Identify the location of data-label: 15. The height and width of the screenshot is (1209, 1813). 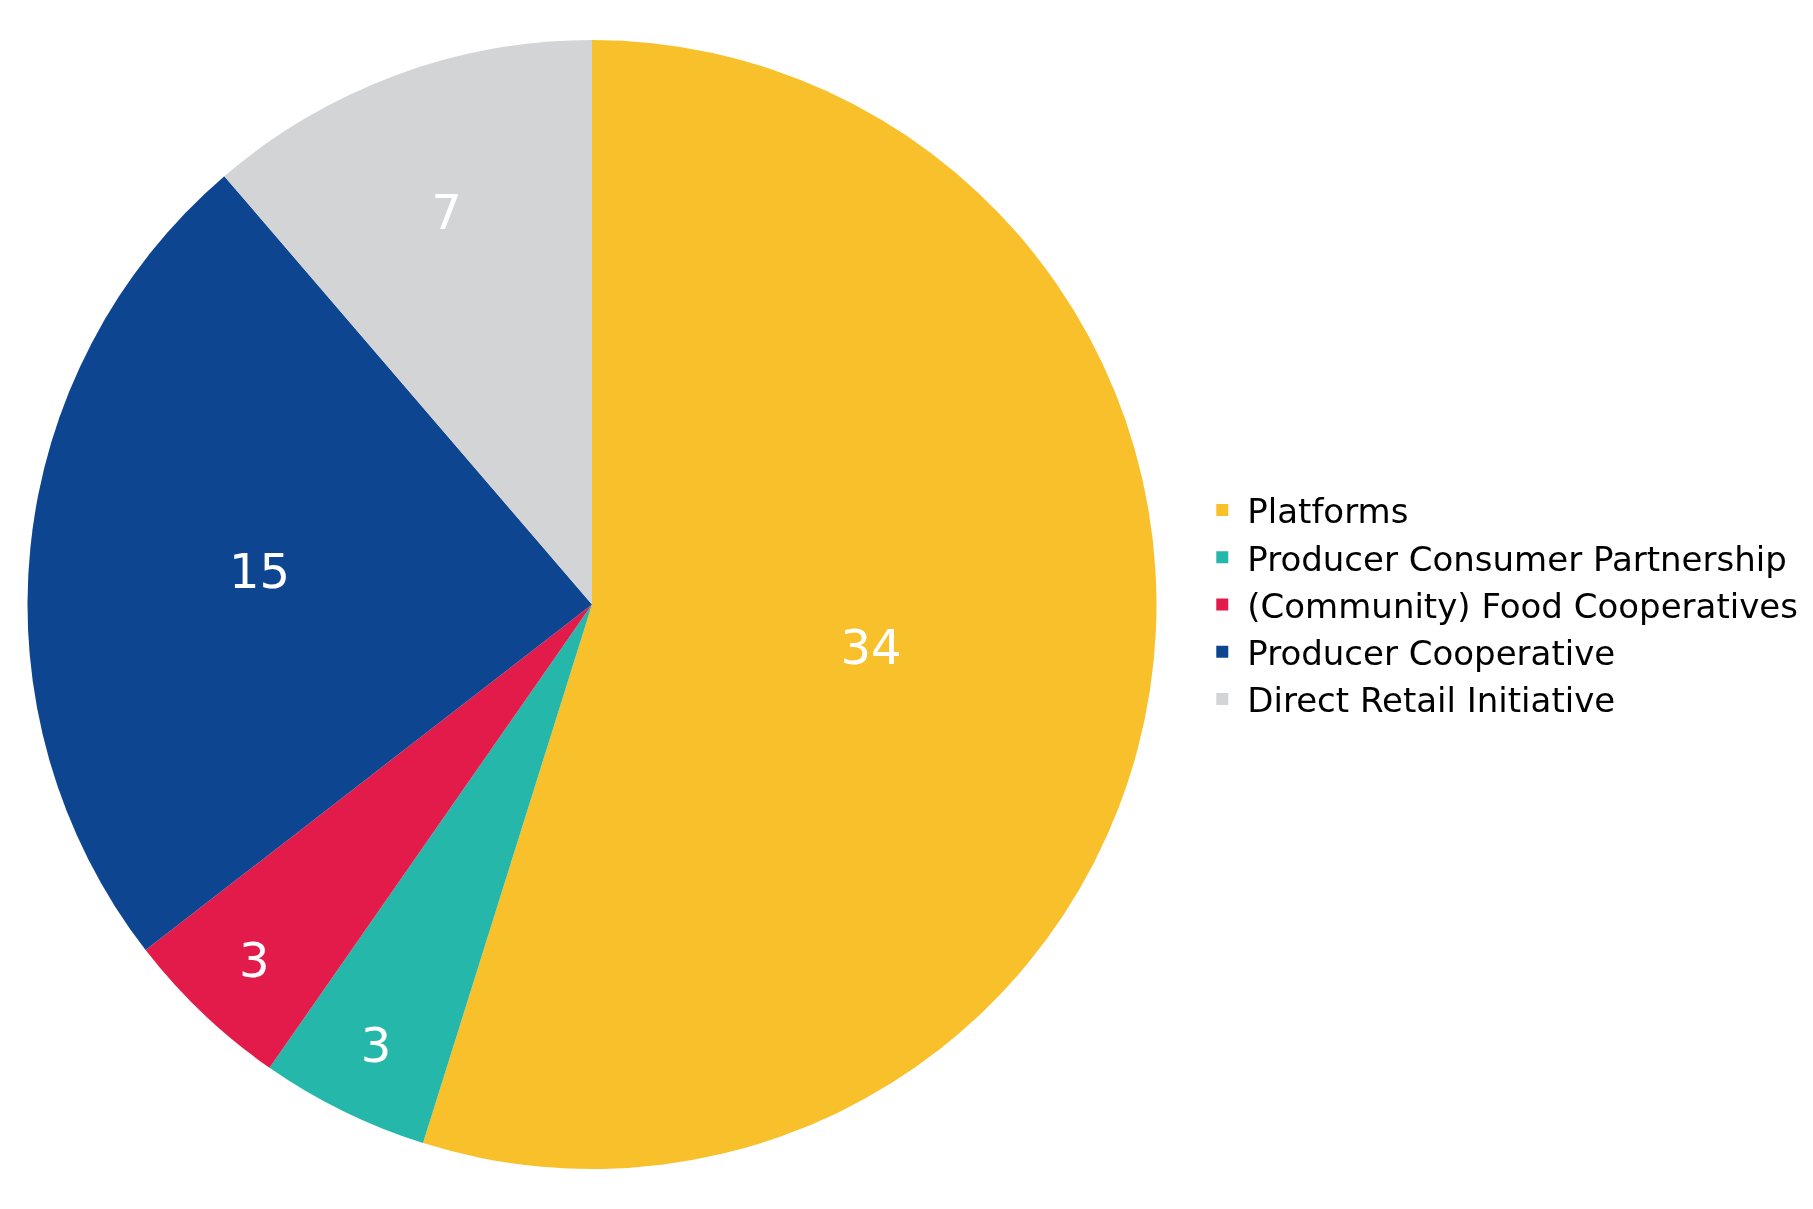
(259, 570).